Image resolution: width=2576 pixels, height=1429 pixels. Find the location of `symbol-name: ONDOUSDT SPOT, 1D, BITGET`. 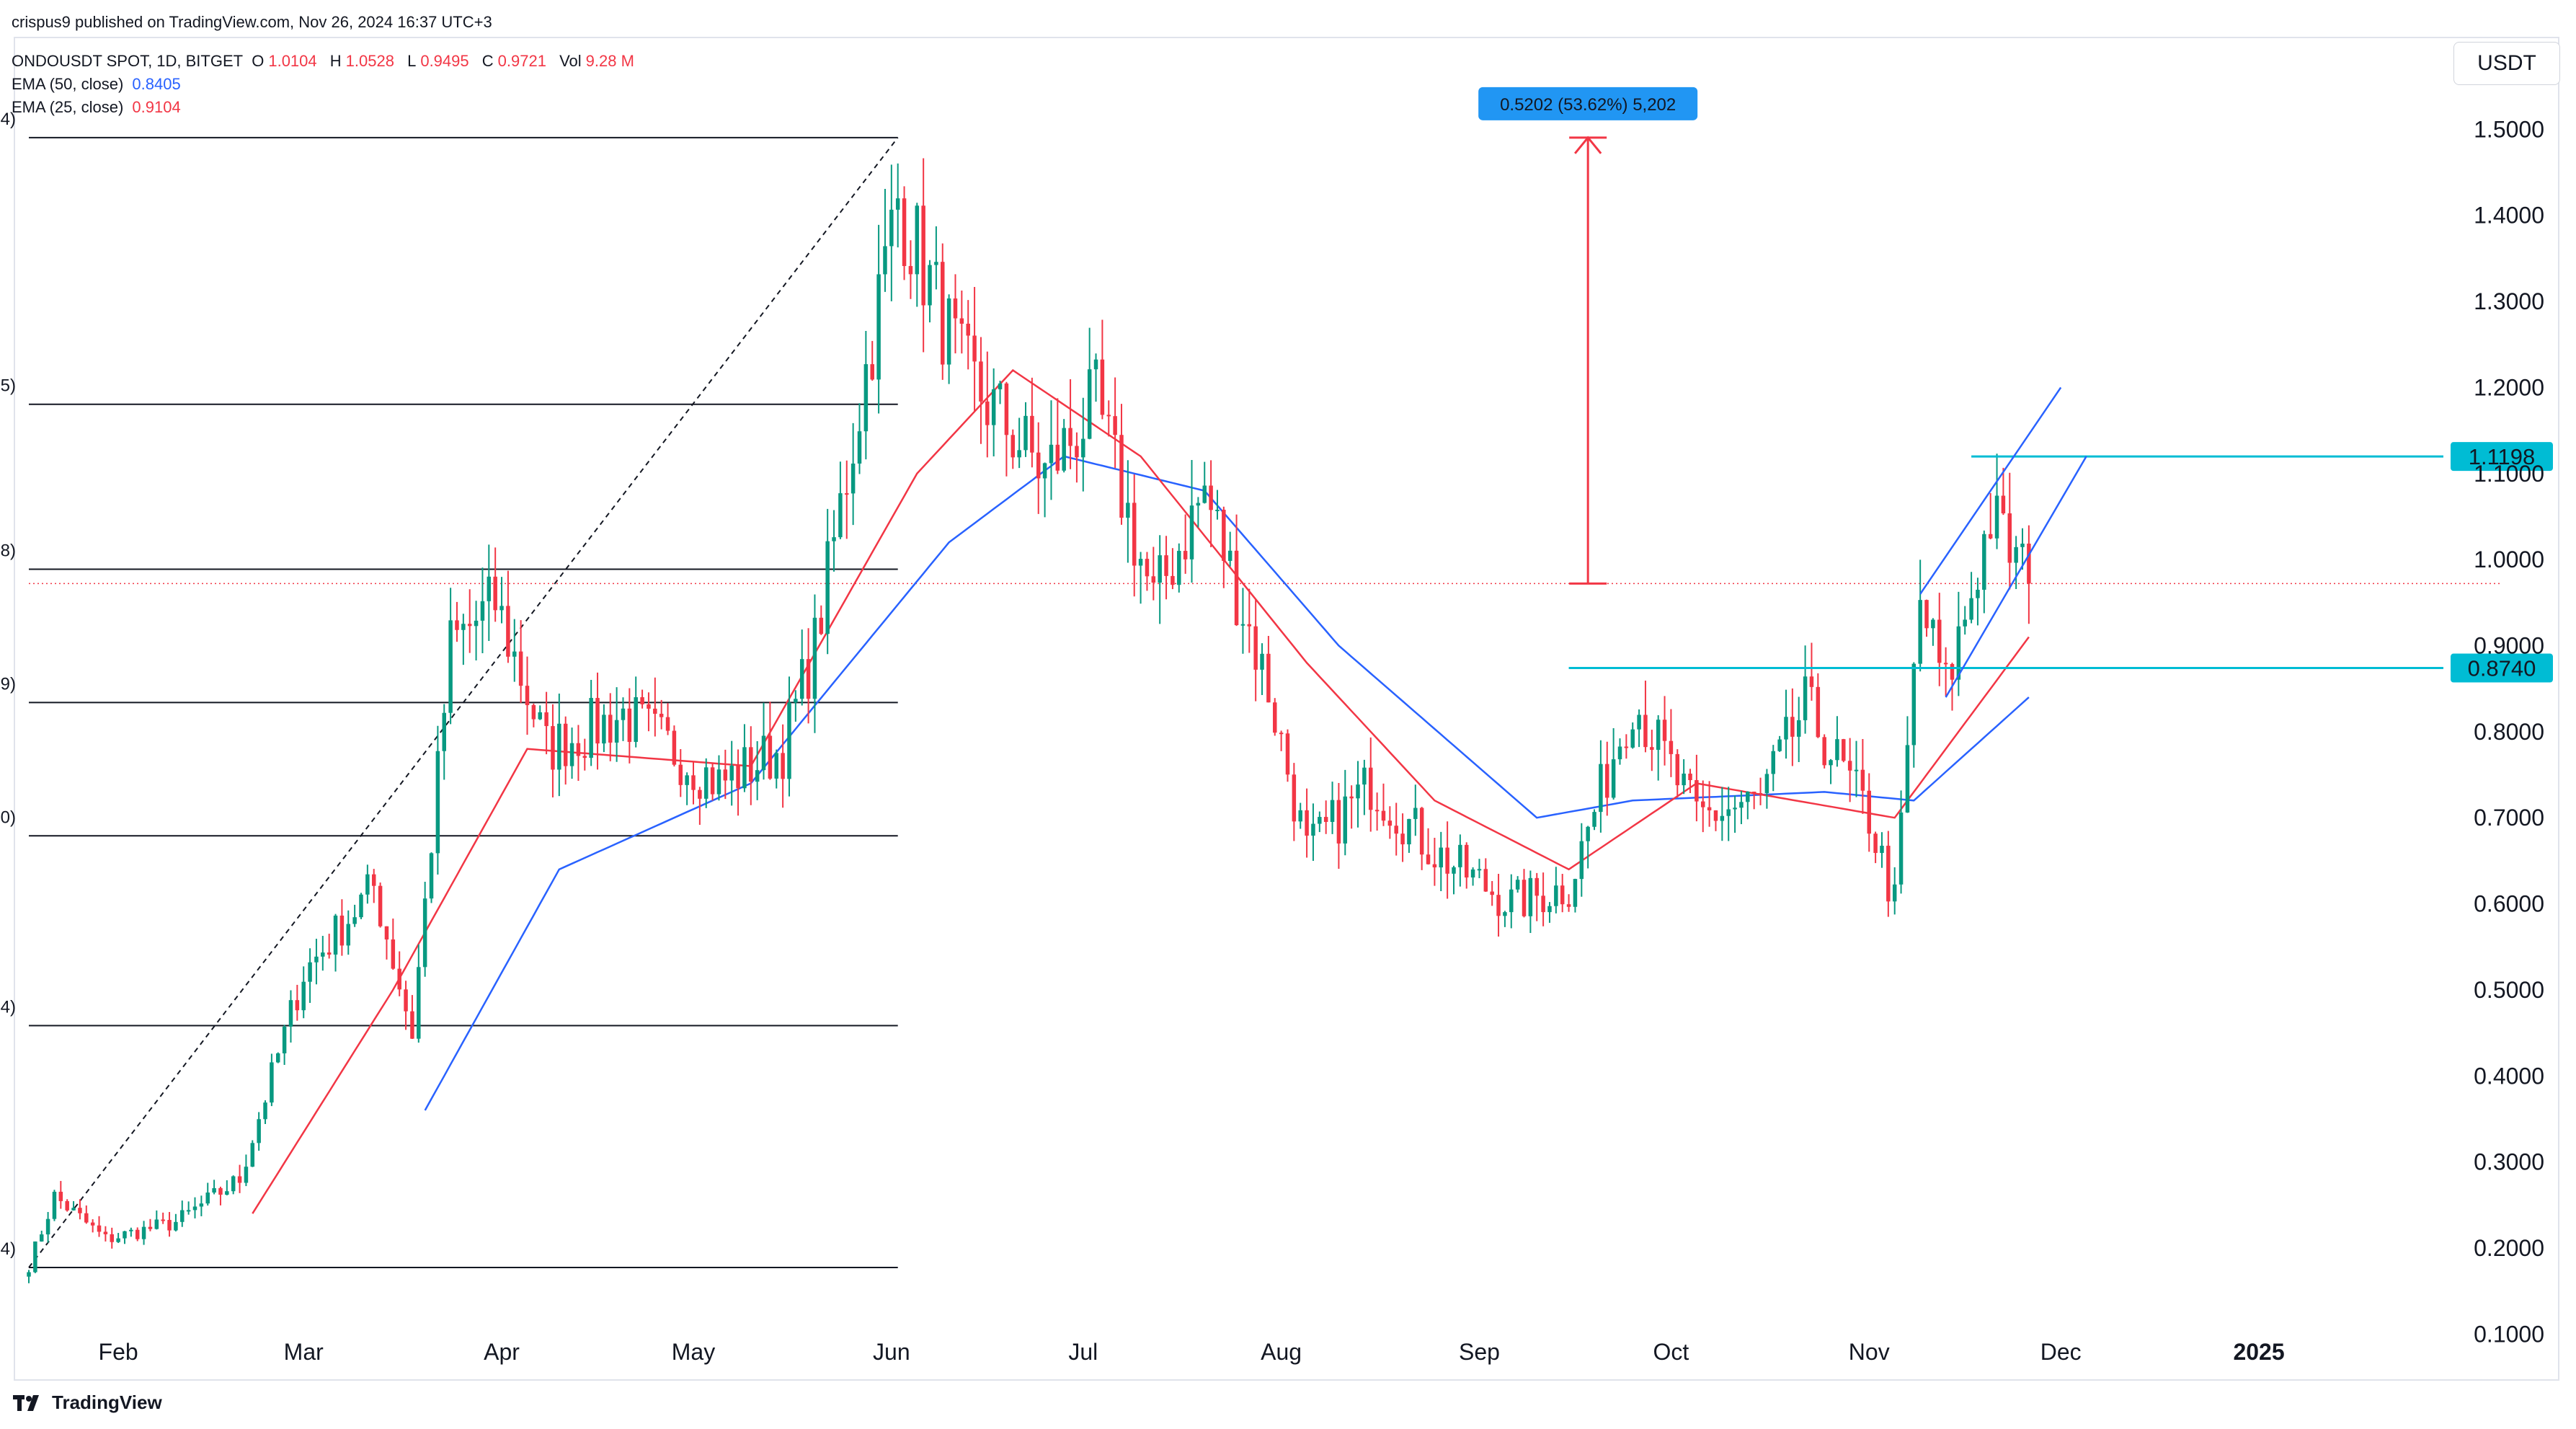

symbol-name: ONDOUSDT SPOT, 1D, BITGET is located at coordinates (128, 61).